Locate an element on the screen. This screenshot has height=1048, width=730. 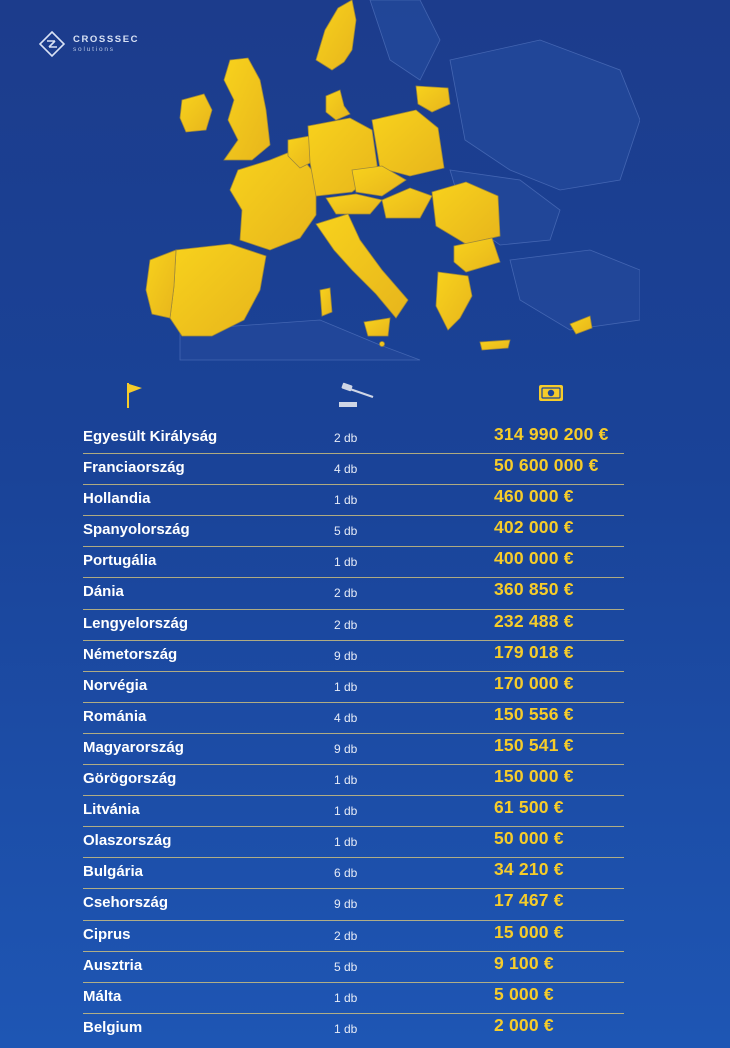
table-row: Ciprus 2 db 15 000 € is located at coordinates (353, 936).